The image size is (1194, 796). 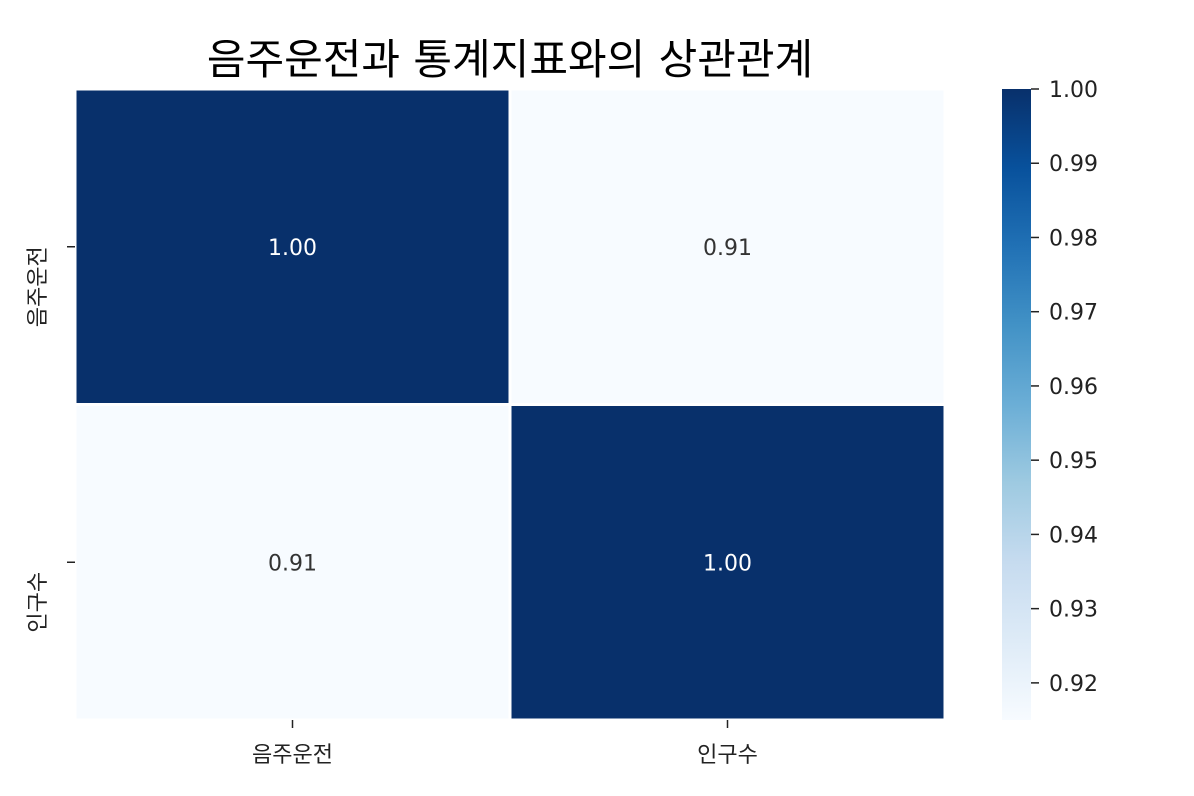 I want to click on colorbar-tick-label: 0.98, so click(x=1073, y=238).